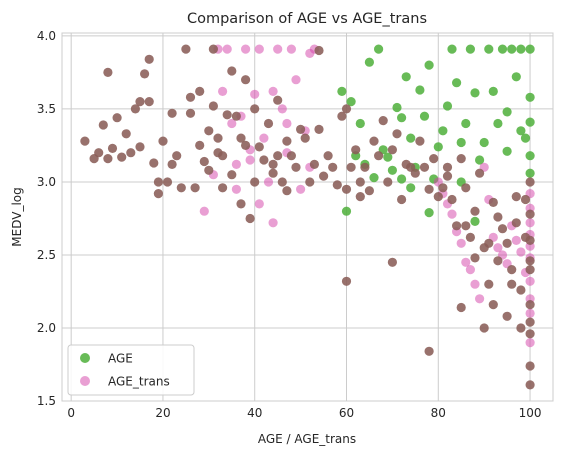 The width and height of the screenshot is (567, 455). I want to click on chart-title: Comparison of AGE vs AGE_trans, so click(307, 19).